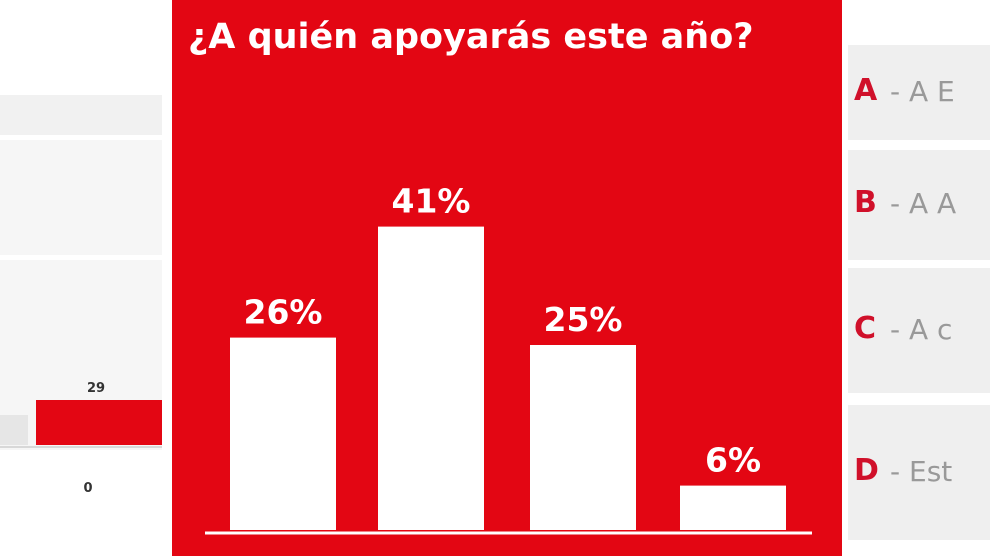 The height and width of the screenshot is (556, 990). I want to click on option-row: A- A E, so click(919, 92).